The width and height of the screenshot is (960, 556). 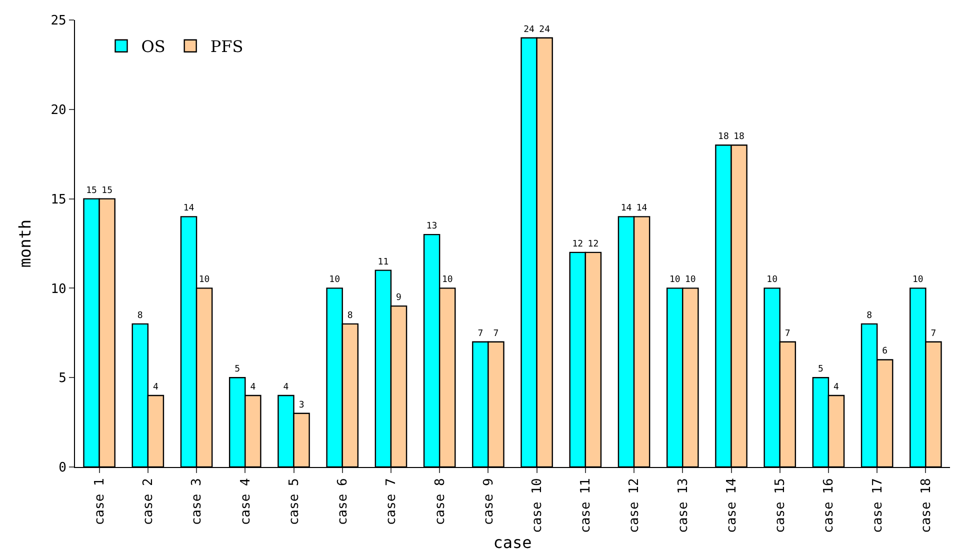 What do you see at coordinates (100, 502) in the screenshot?
I see `x-tick-label: case 1` at bounding box center [100, 502].